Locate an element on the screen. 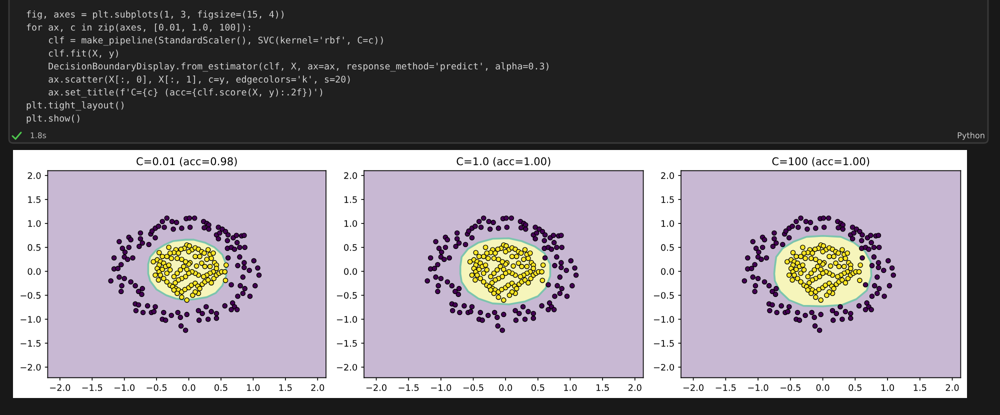  text: plt.show() is located at coordinates (53, 119).